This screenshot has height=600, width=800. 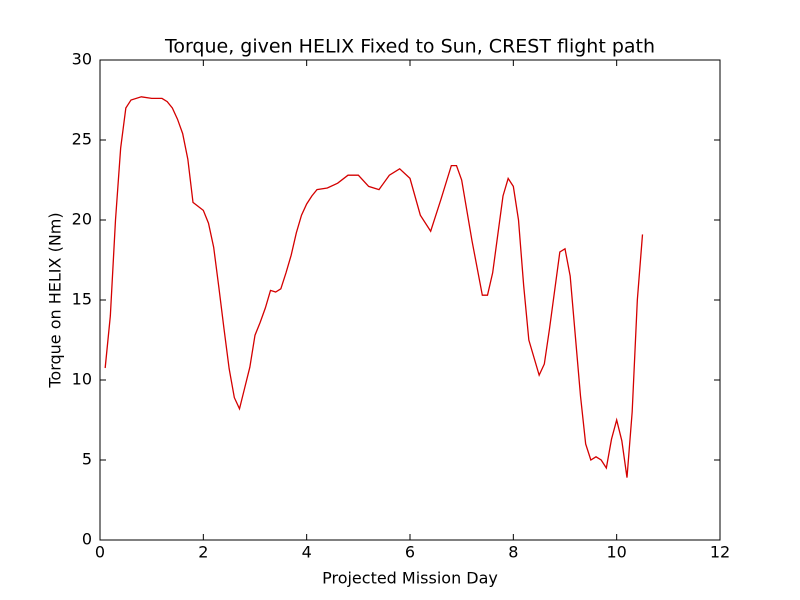 I want to click on y-tick-label: 0, so click(x=87, y=539).